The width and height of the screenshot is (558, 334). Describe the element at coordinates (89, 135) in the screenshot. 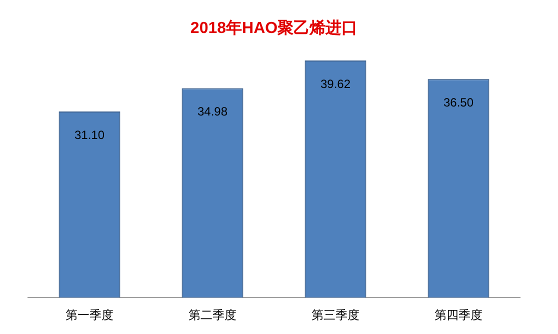

I see `data-label: 31.10` at that location.